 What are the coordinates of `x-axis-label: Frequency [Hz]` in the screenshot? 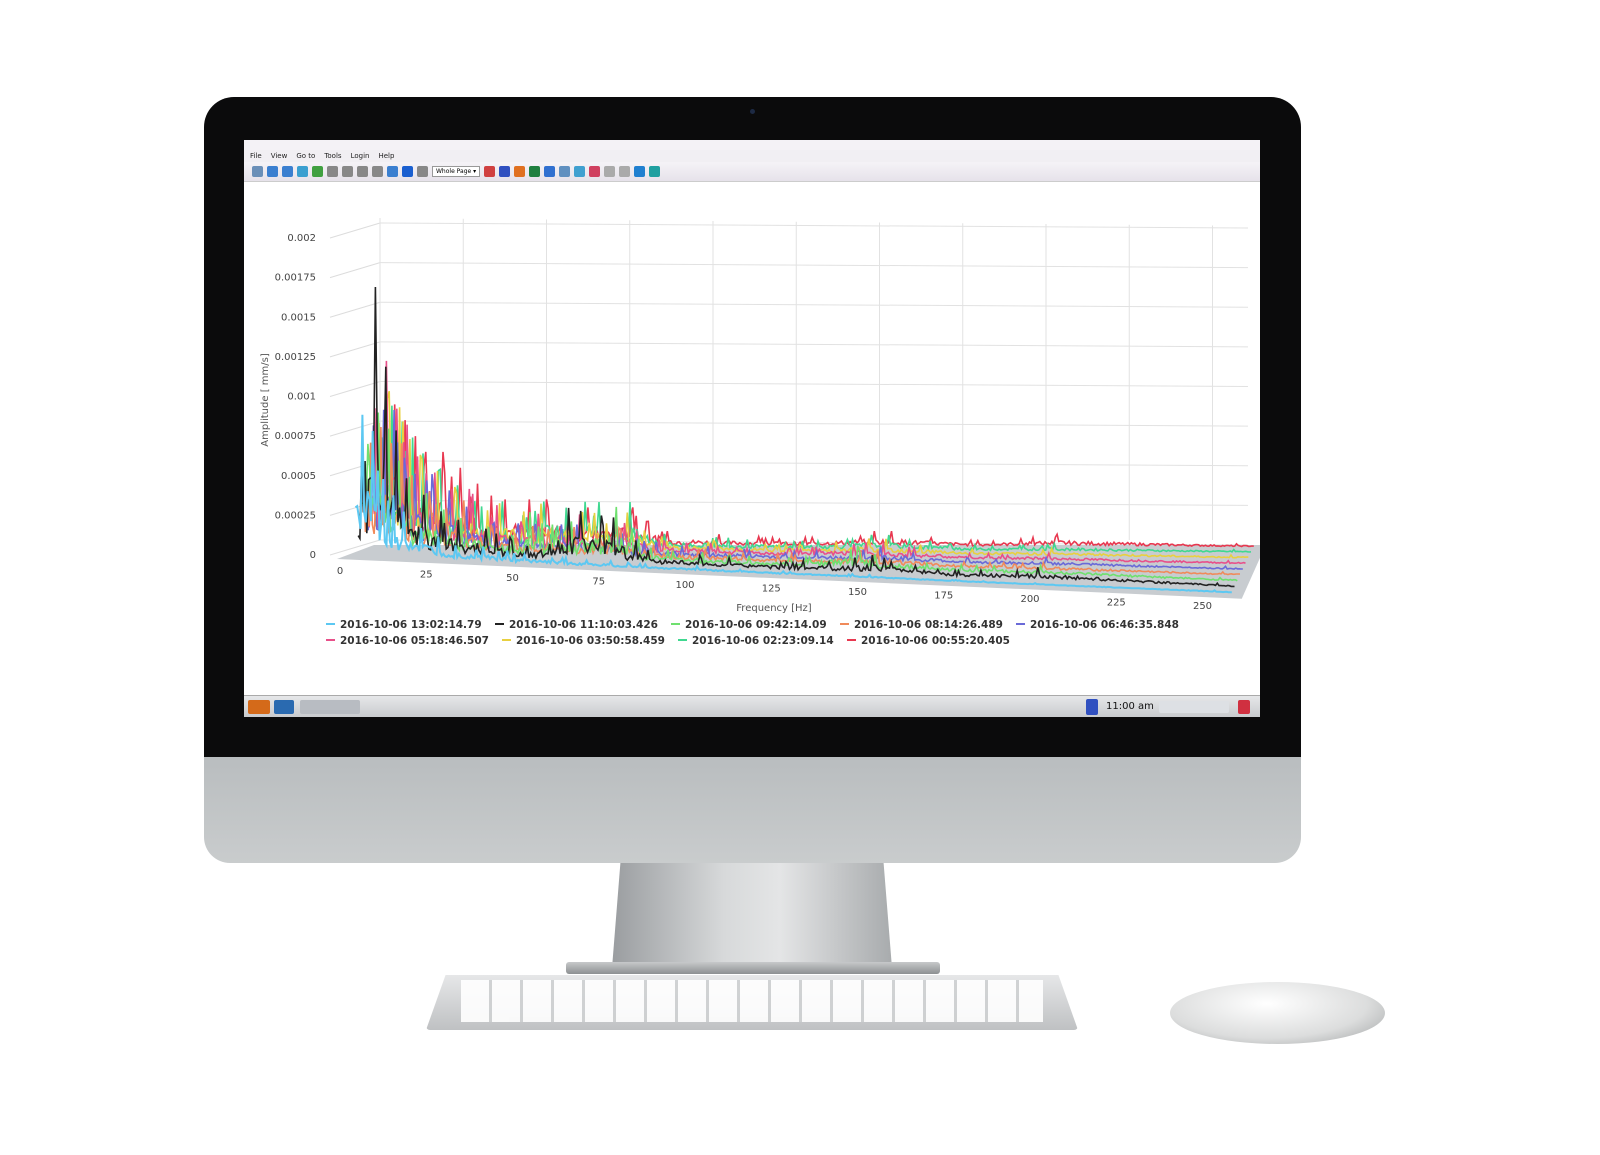 It's located at (774, 608).